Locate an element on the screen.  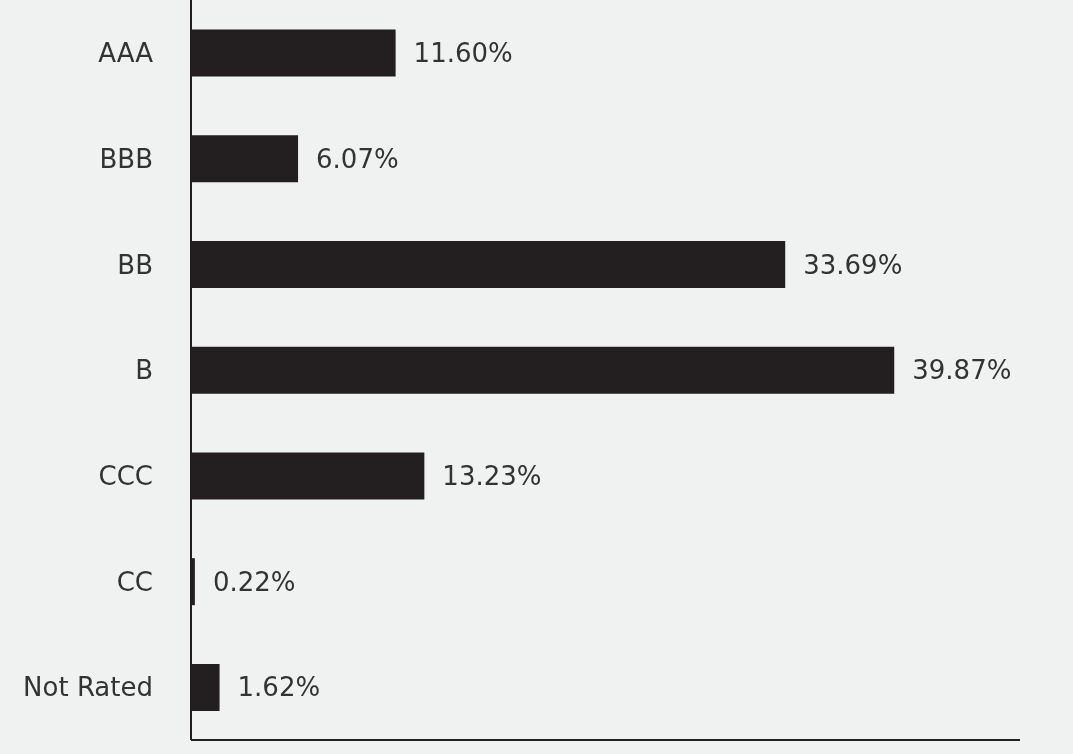
data-label: 11.60% is located at coordinates (463, 53).